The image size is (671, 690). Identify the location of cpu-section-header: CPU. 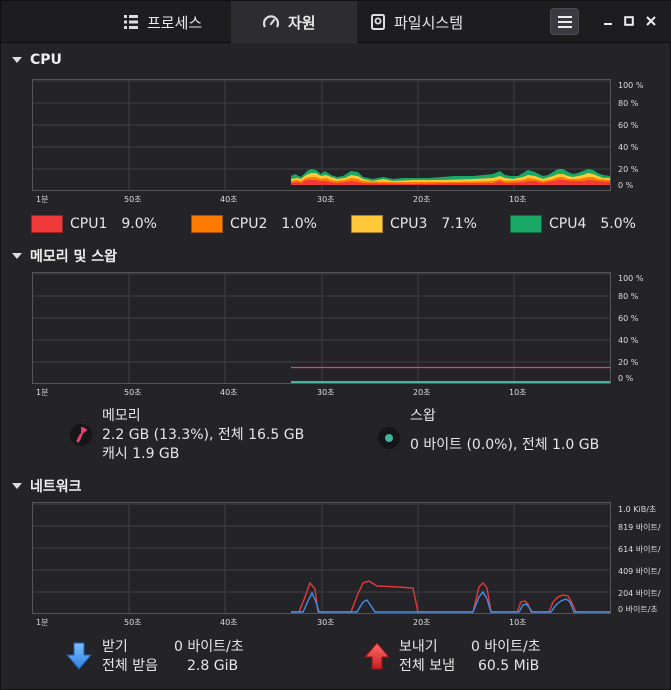
(37, 60).